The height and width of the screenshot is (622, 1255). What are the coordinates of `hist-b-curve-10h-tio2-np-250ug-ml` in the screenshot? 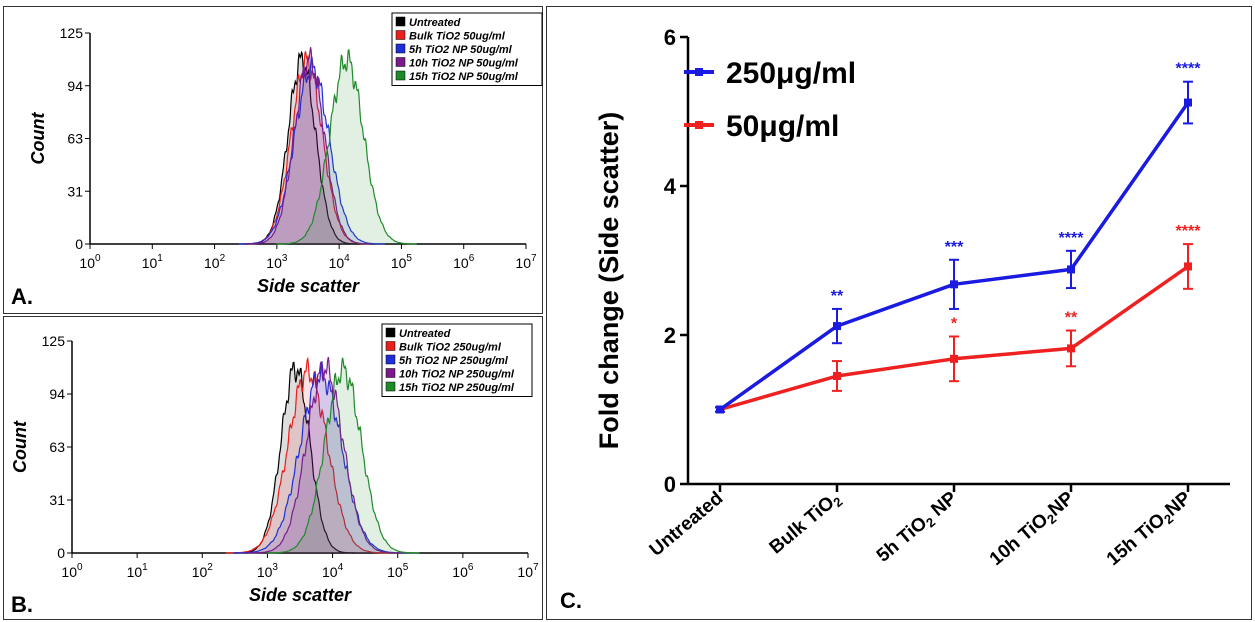 It's located at (325, 455).